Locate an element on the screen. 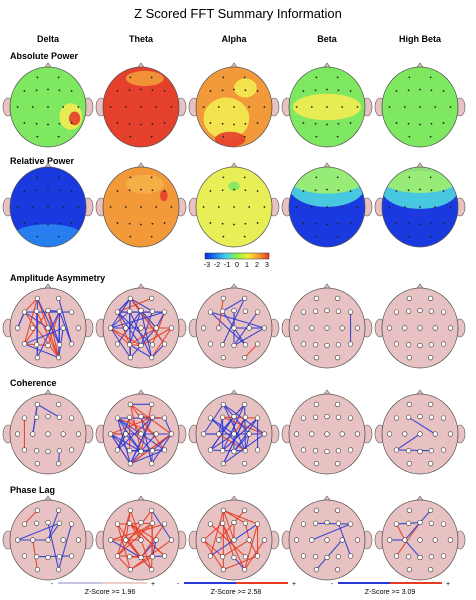 This screenshot has width=476, height=600. color-scale-bar: -3 -2 -1 0 1 2 3 is located at coordinates (237, 260).